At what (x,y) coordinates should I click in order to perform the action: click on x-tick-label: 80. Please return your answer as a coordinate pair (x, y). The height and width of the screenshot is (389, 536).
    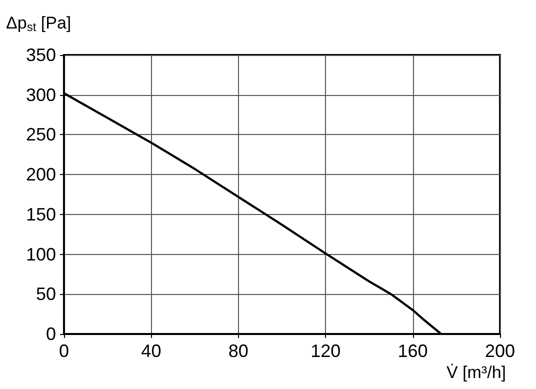
    Looking at the image, I should click on (238, 351).